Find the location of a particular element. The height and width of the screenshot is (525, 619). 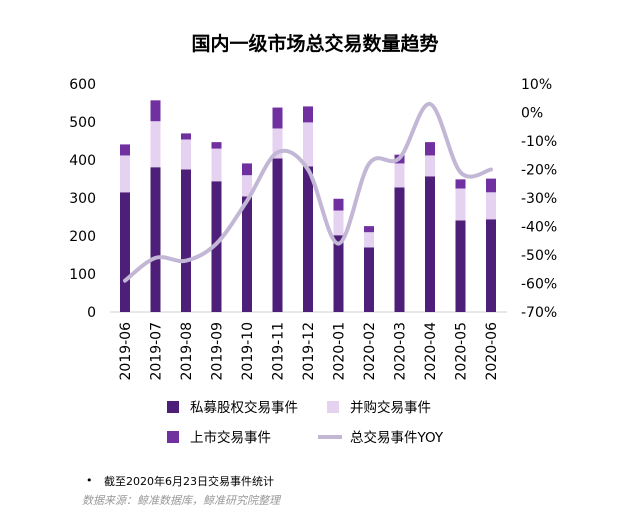

x-tick-label: 2020-01 is located at coordinates (340, 351).